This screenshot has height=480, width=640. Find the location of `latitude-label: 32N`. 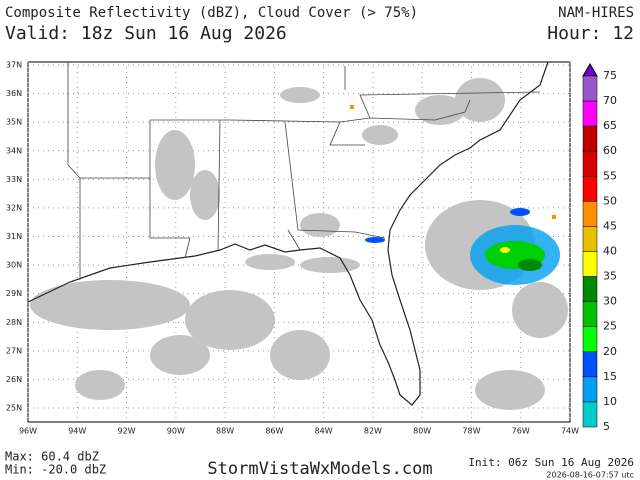

latitude-label: 32N is located at coordinates (14, 207).